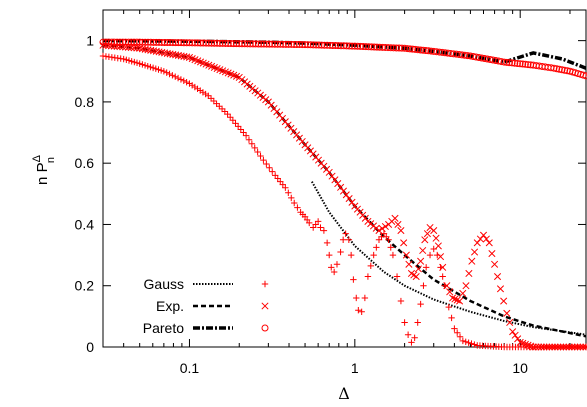 The width and height of the screenshot is (587, 407). What do you see at coordinates (344, 393) in the screenshot?
I see `x-axis-label: Δ` at bounding box center [344, 393].